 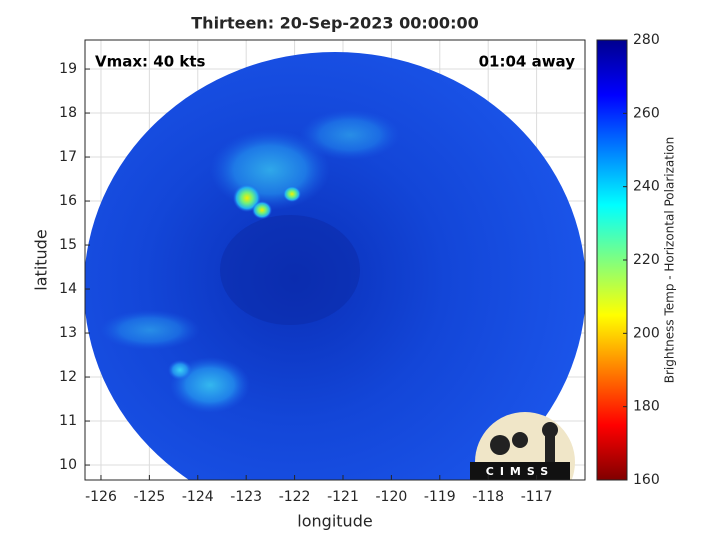 What do you see at coordinates (68, 333) in the screenshot?
I see `y-tick-label: 13` at bounding box center [68, 333].